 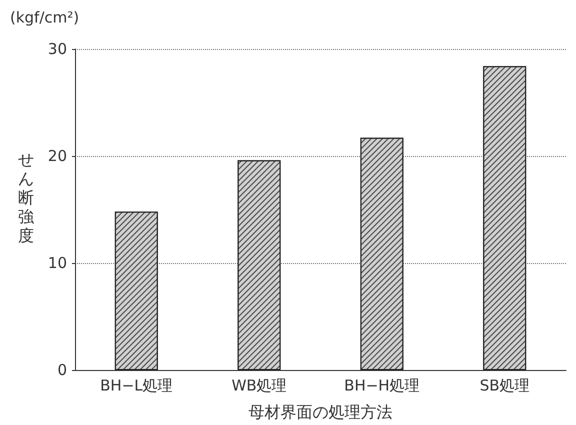 What do you see at coordinates (26, 197) in the screenshot?
I see `y-axis-title: せん断強度` at bounding box center [26, 197].